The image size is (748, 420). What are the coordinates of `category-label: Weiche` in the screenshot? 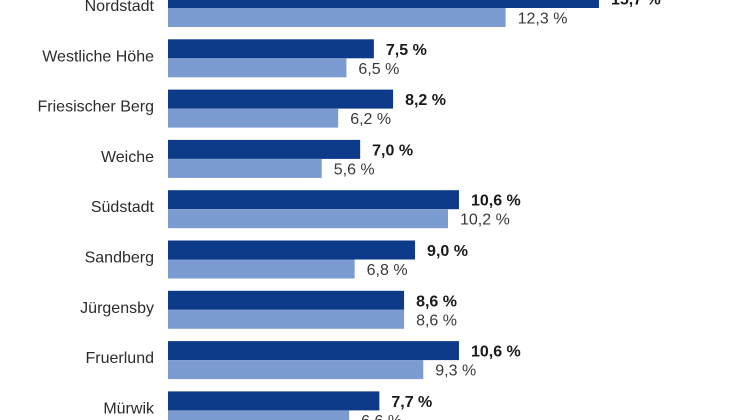 It's located at (127, 157).